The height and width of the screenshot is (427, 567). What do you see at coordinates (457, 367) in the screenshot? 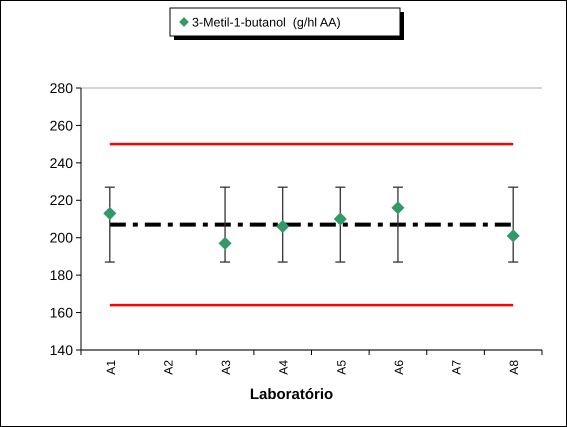
I see `x-tick-label: A7` at bounding box center [457, 367].